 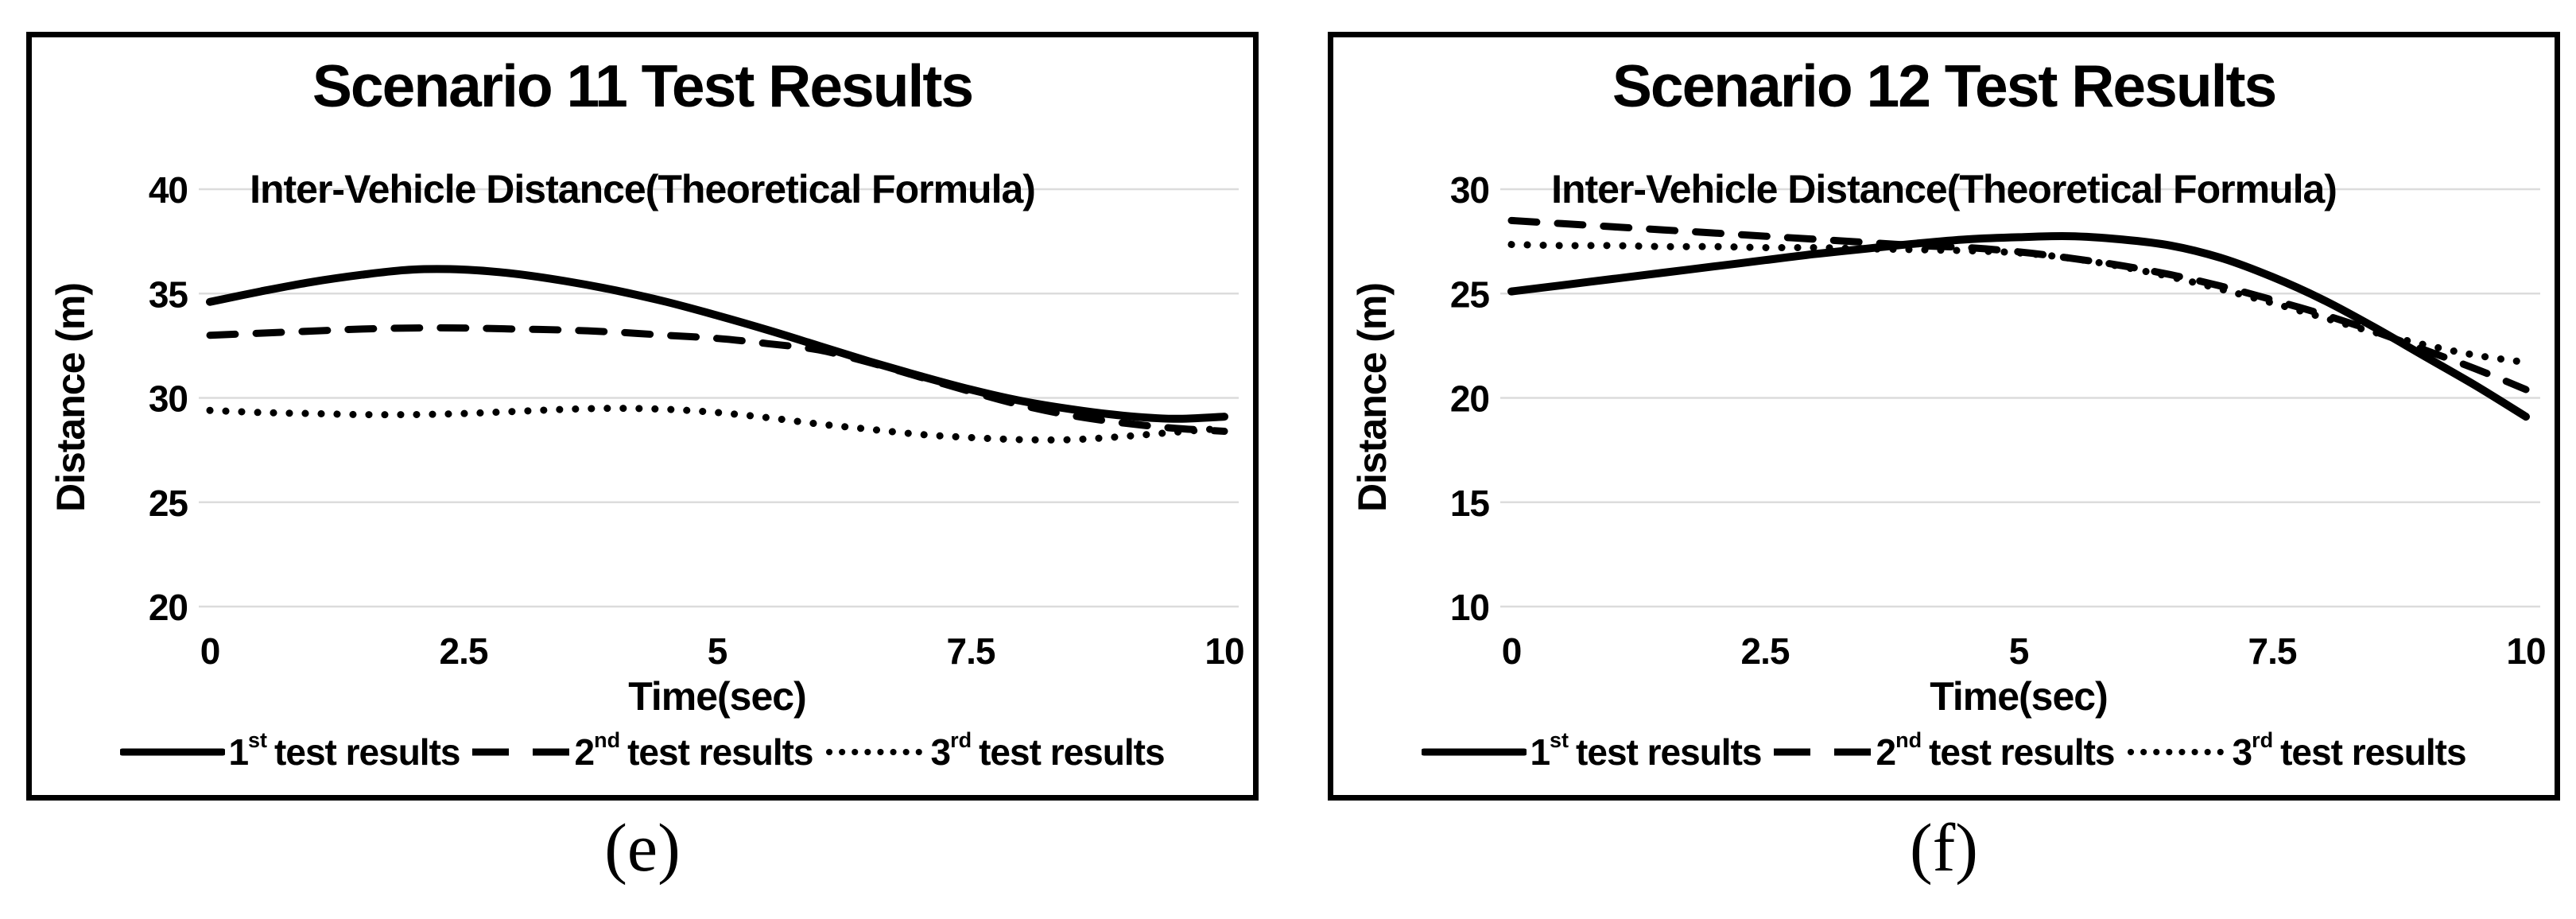 What do you see at coordinates (168, 190) in the screenshot?
I see `y-tick-label: 40` at bounding box center [168, 190].